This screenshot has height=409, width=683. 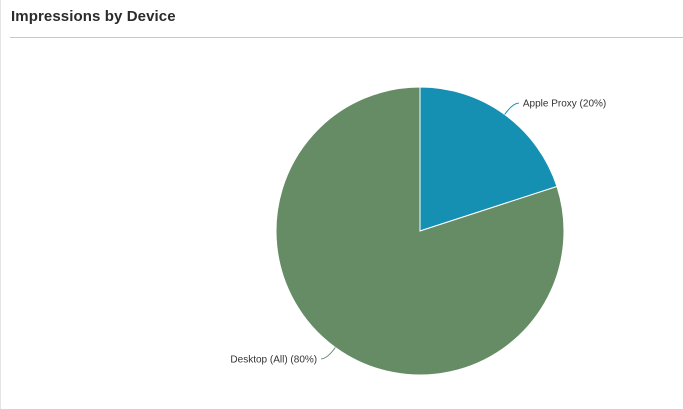 I want to click on slice-label-apple-proxy: Apple Proxy (20%), so click(x=564, y=104).